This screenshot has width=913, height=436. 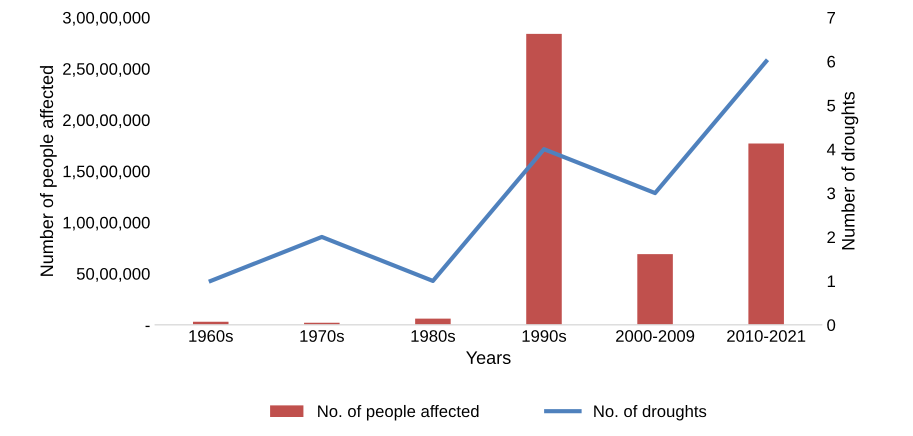 I want to click on legend-label: No. of droughts, so click(x=650, y=412).